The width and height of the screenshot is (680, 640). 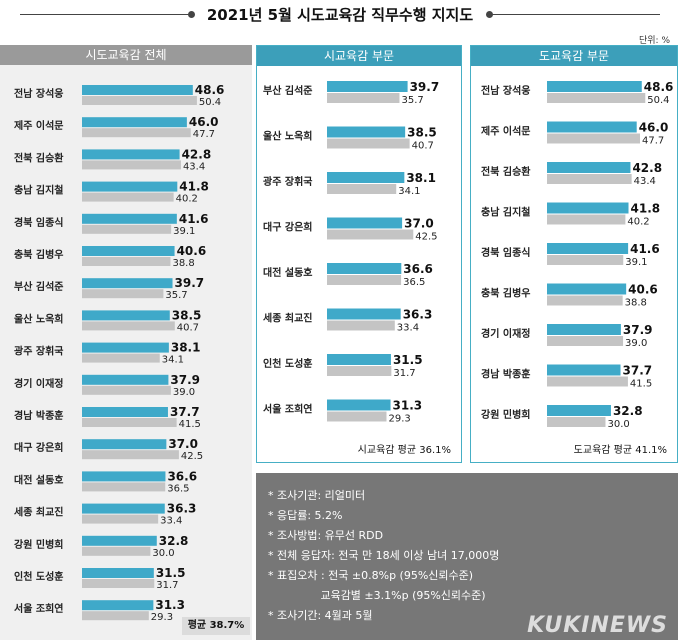 What do you see at coordinates (287, 227) in the screenshot?
I see `category-label: 대구 강은희` at bounding box center [287, 227].